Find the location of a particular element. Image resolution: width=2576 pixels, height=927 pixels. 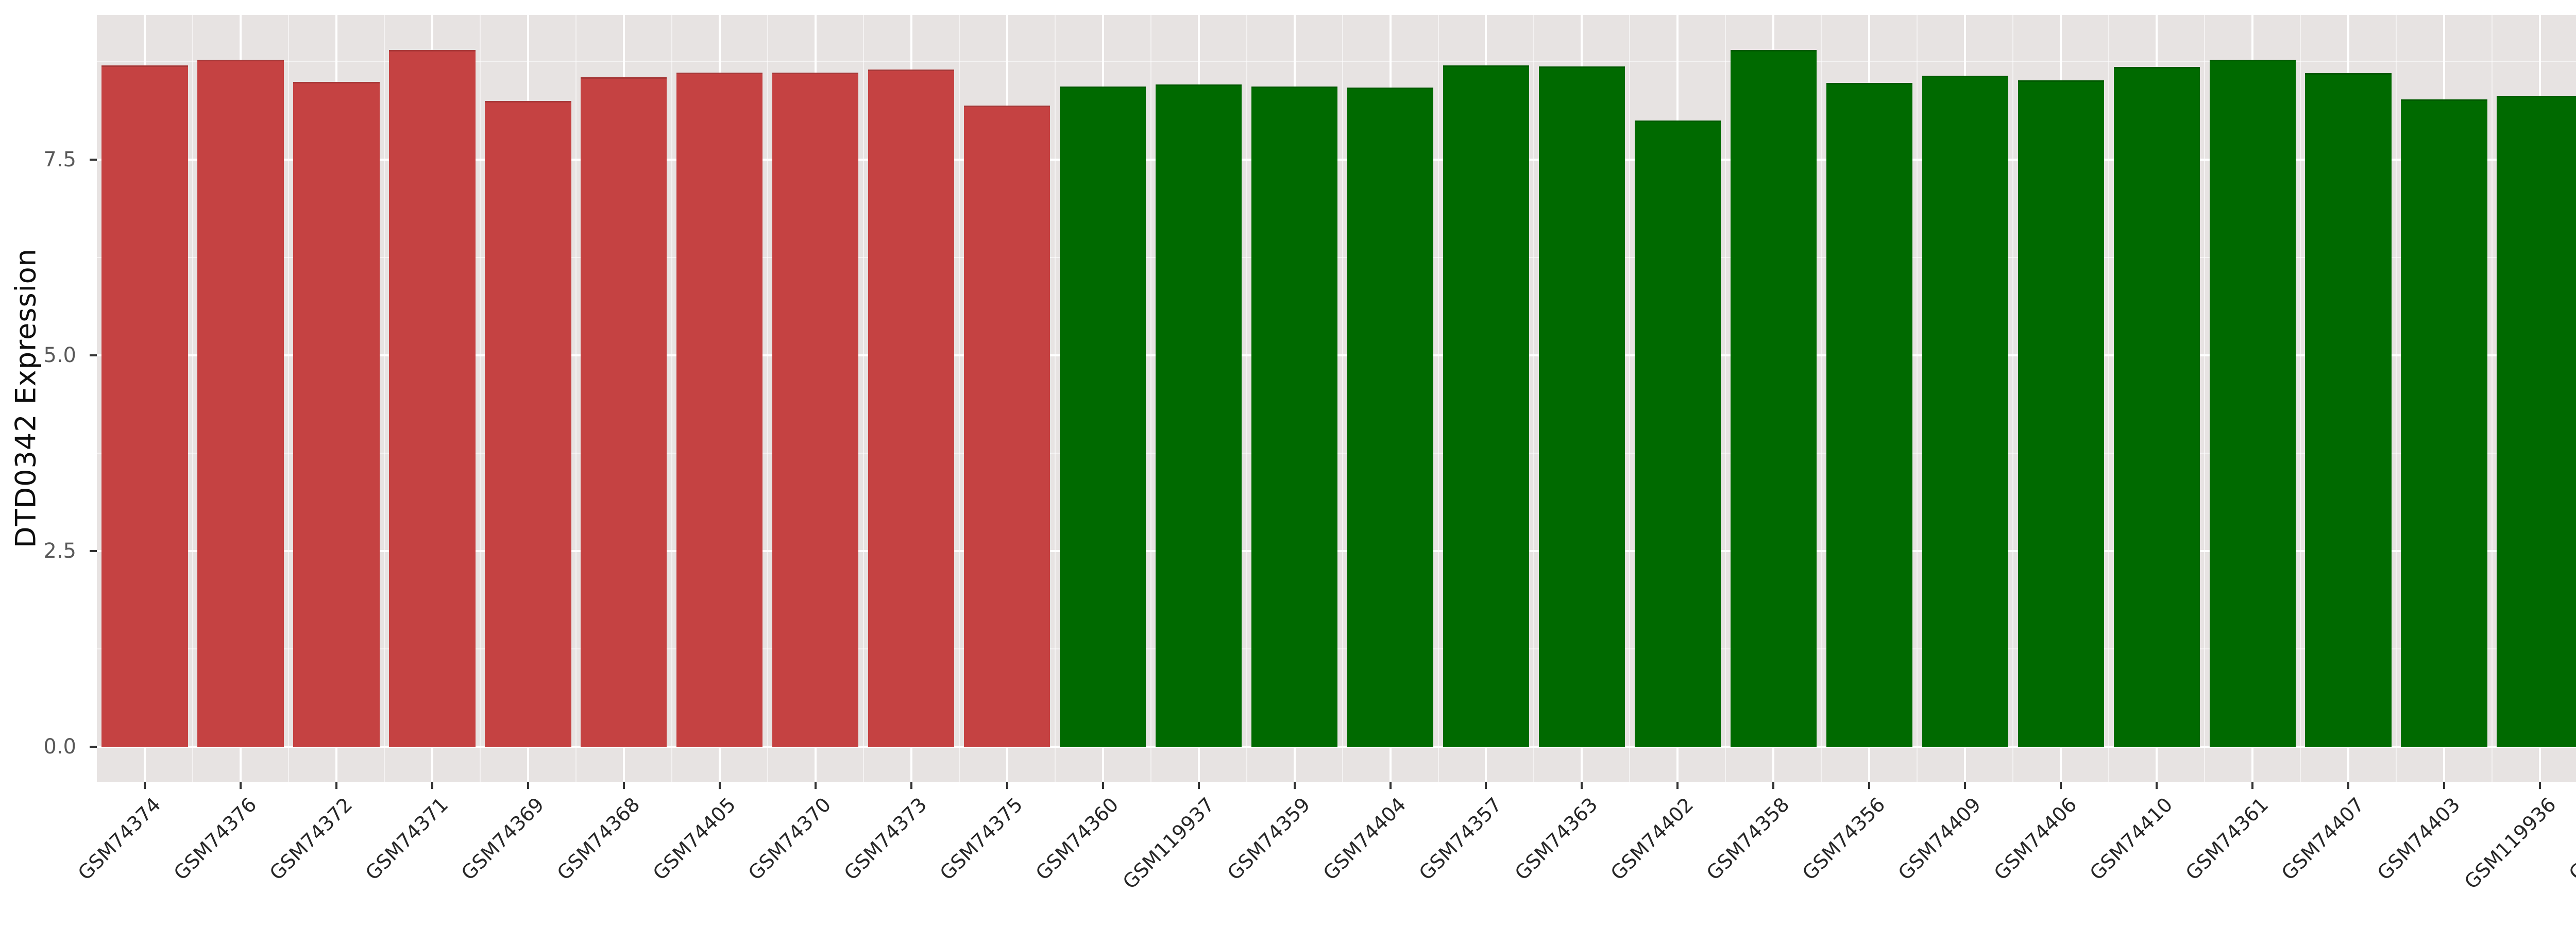

x-tick-label-GSM74405: GSM74405 is located at coordinates (694, 839).